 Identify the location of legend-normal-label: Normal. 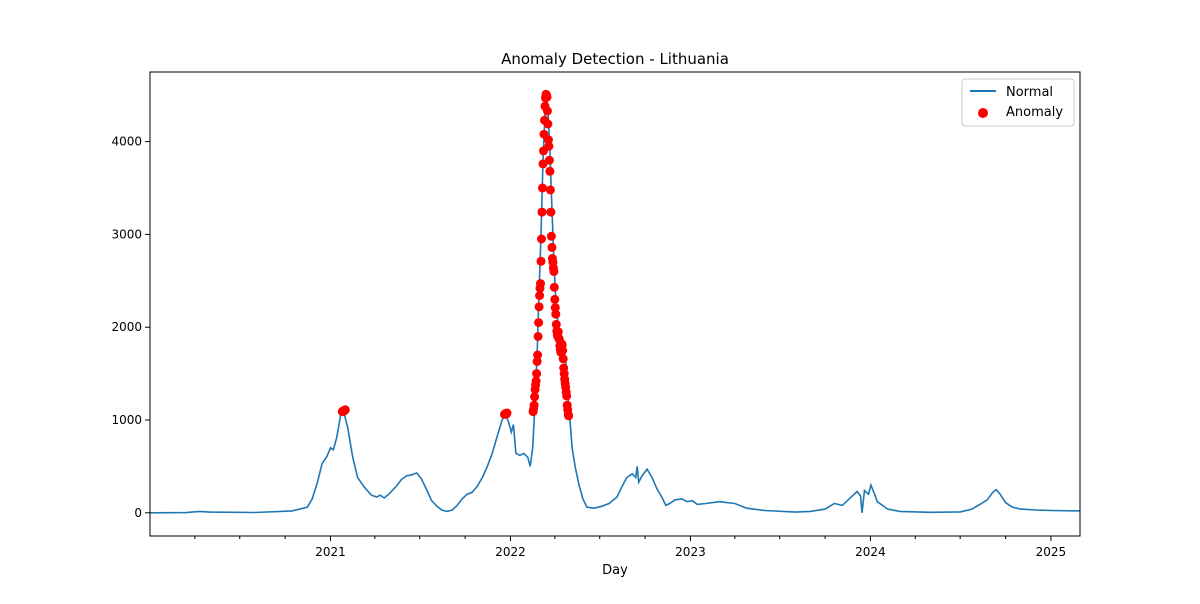
(1029, 92).